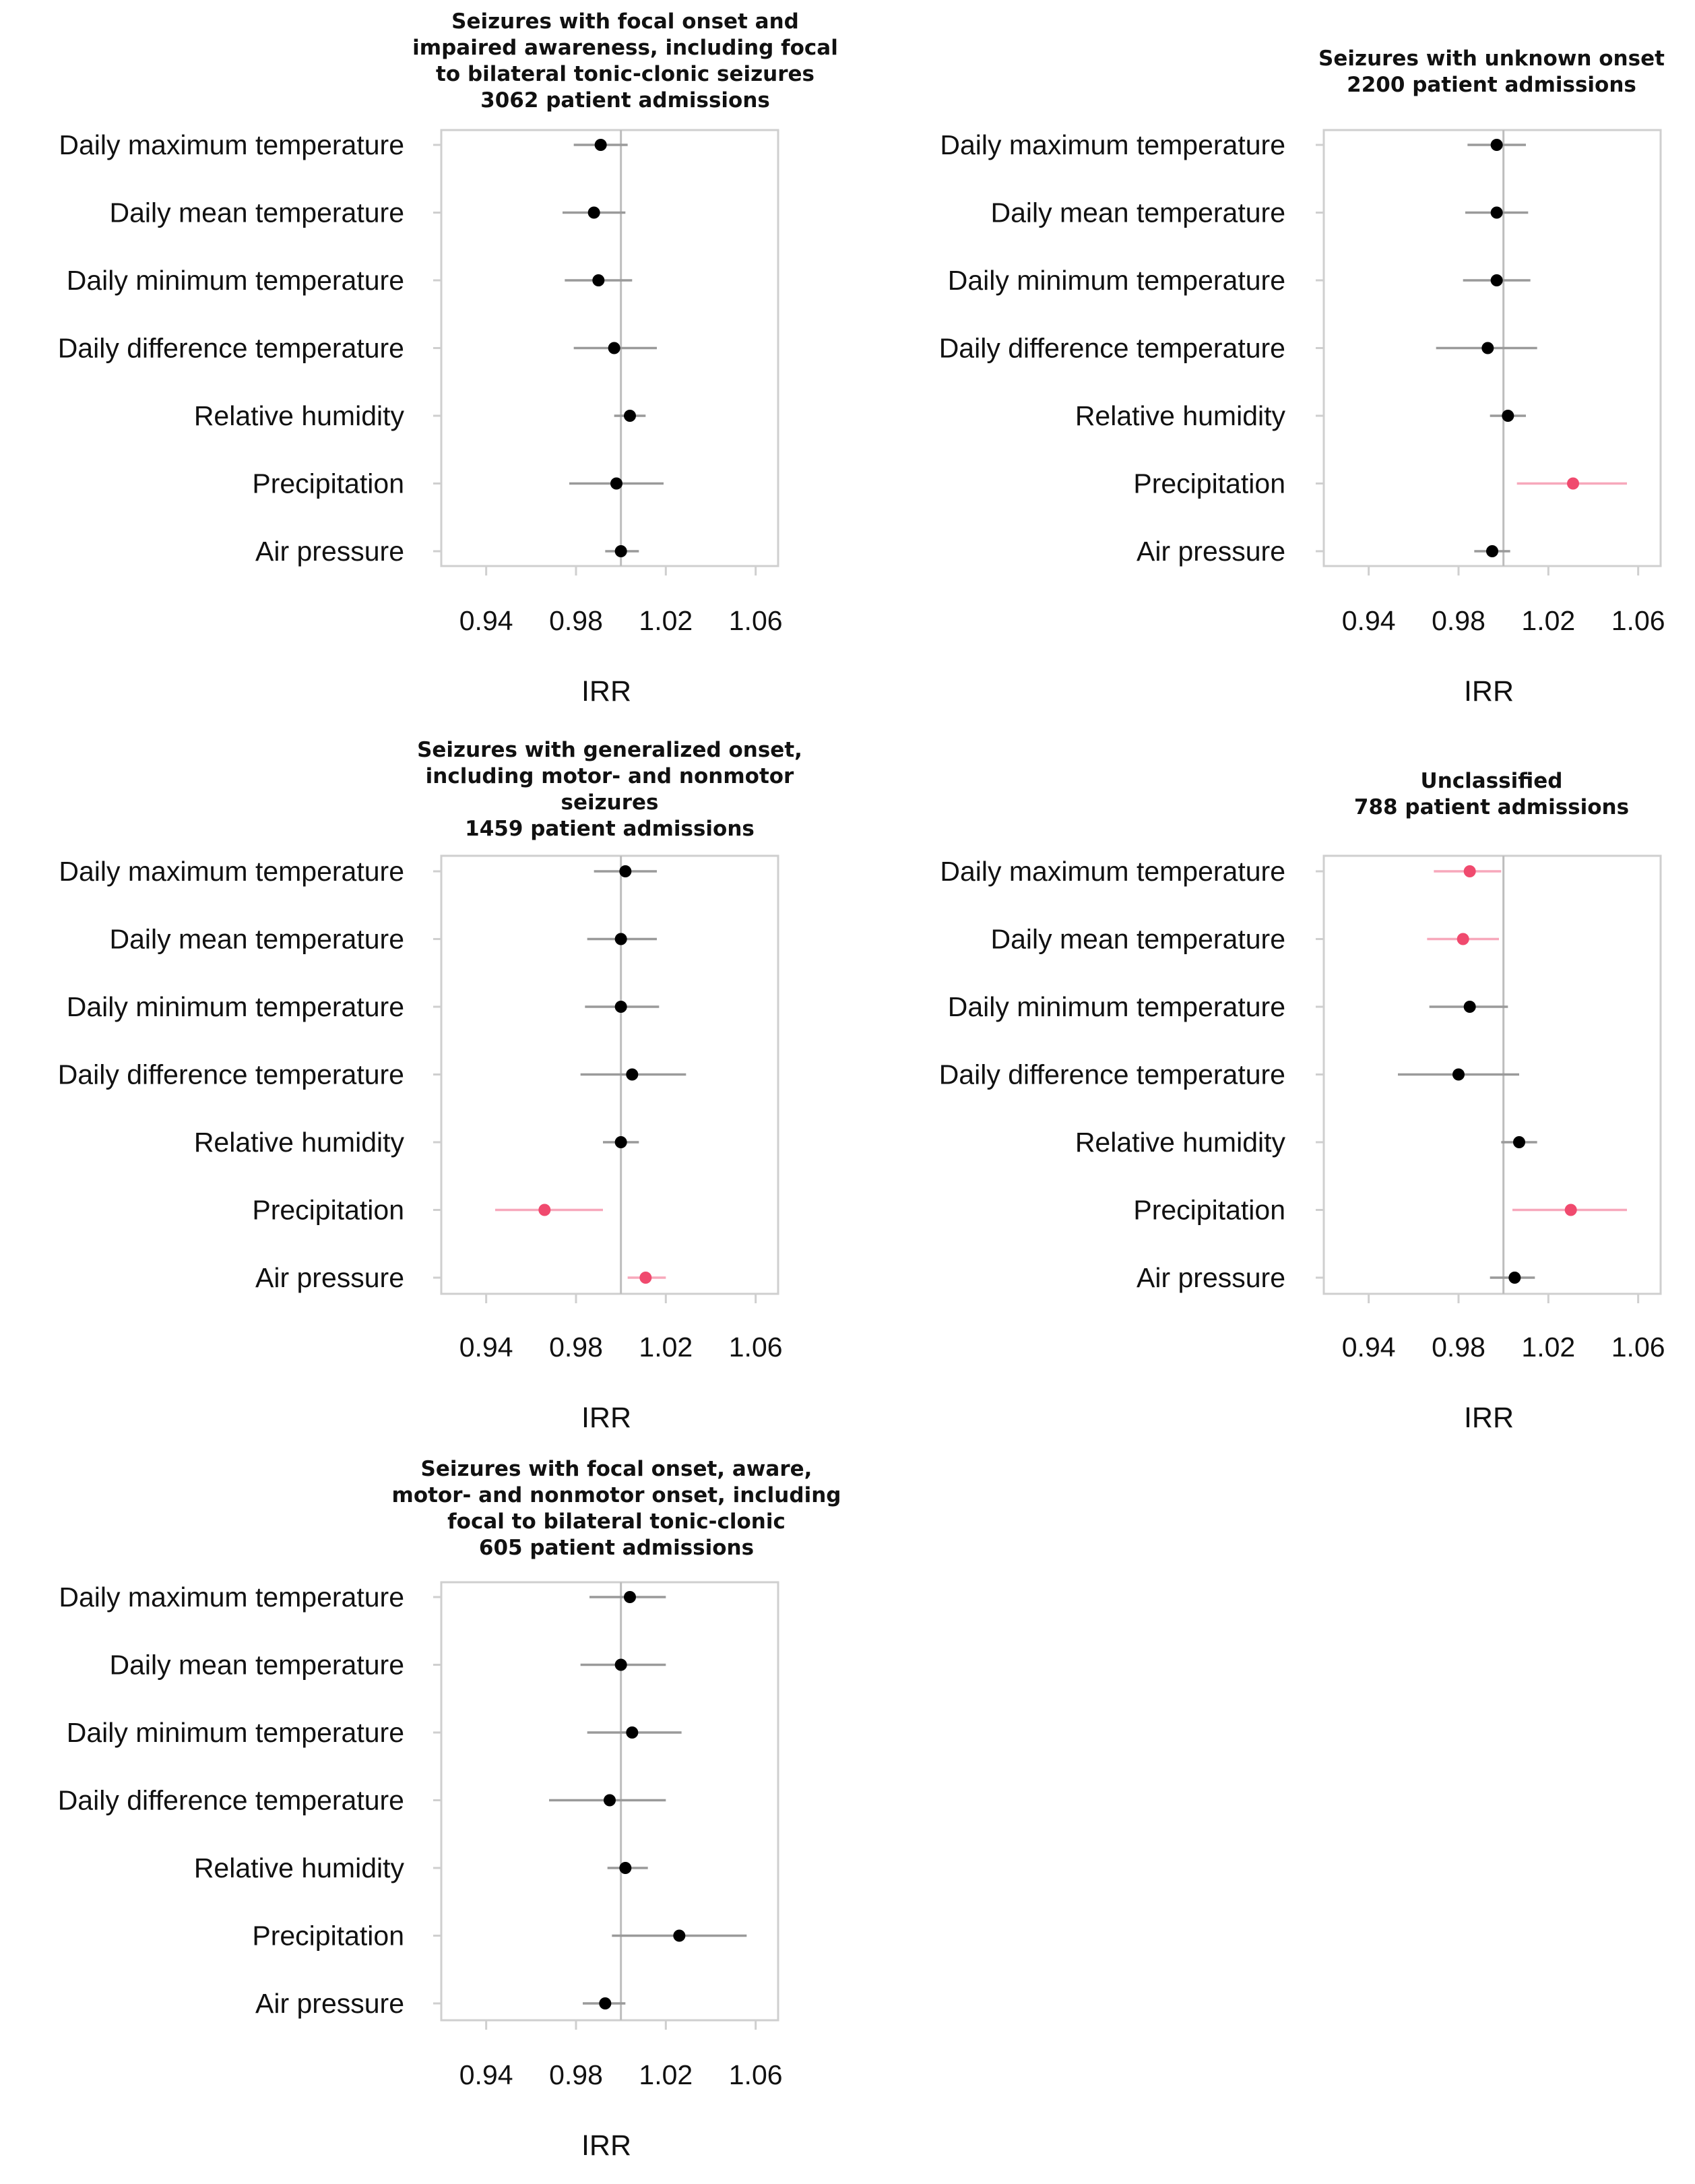  I want to click on panel-title-line: Unclassified, so click(1492, 781).